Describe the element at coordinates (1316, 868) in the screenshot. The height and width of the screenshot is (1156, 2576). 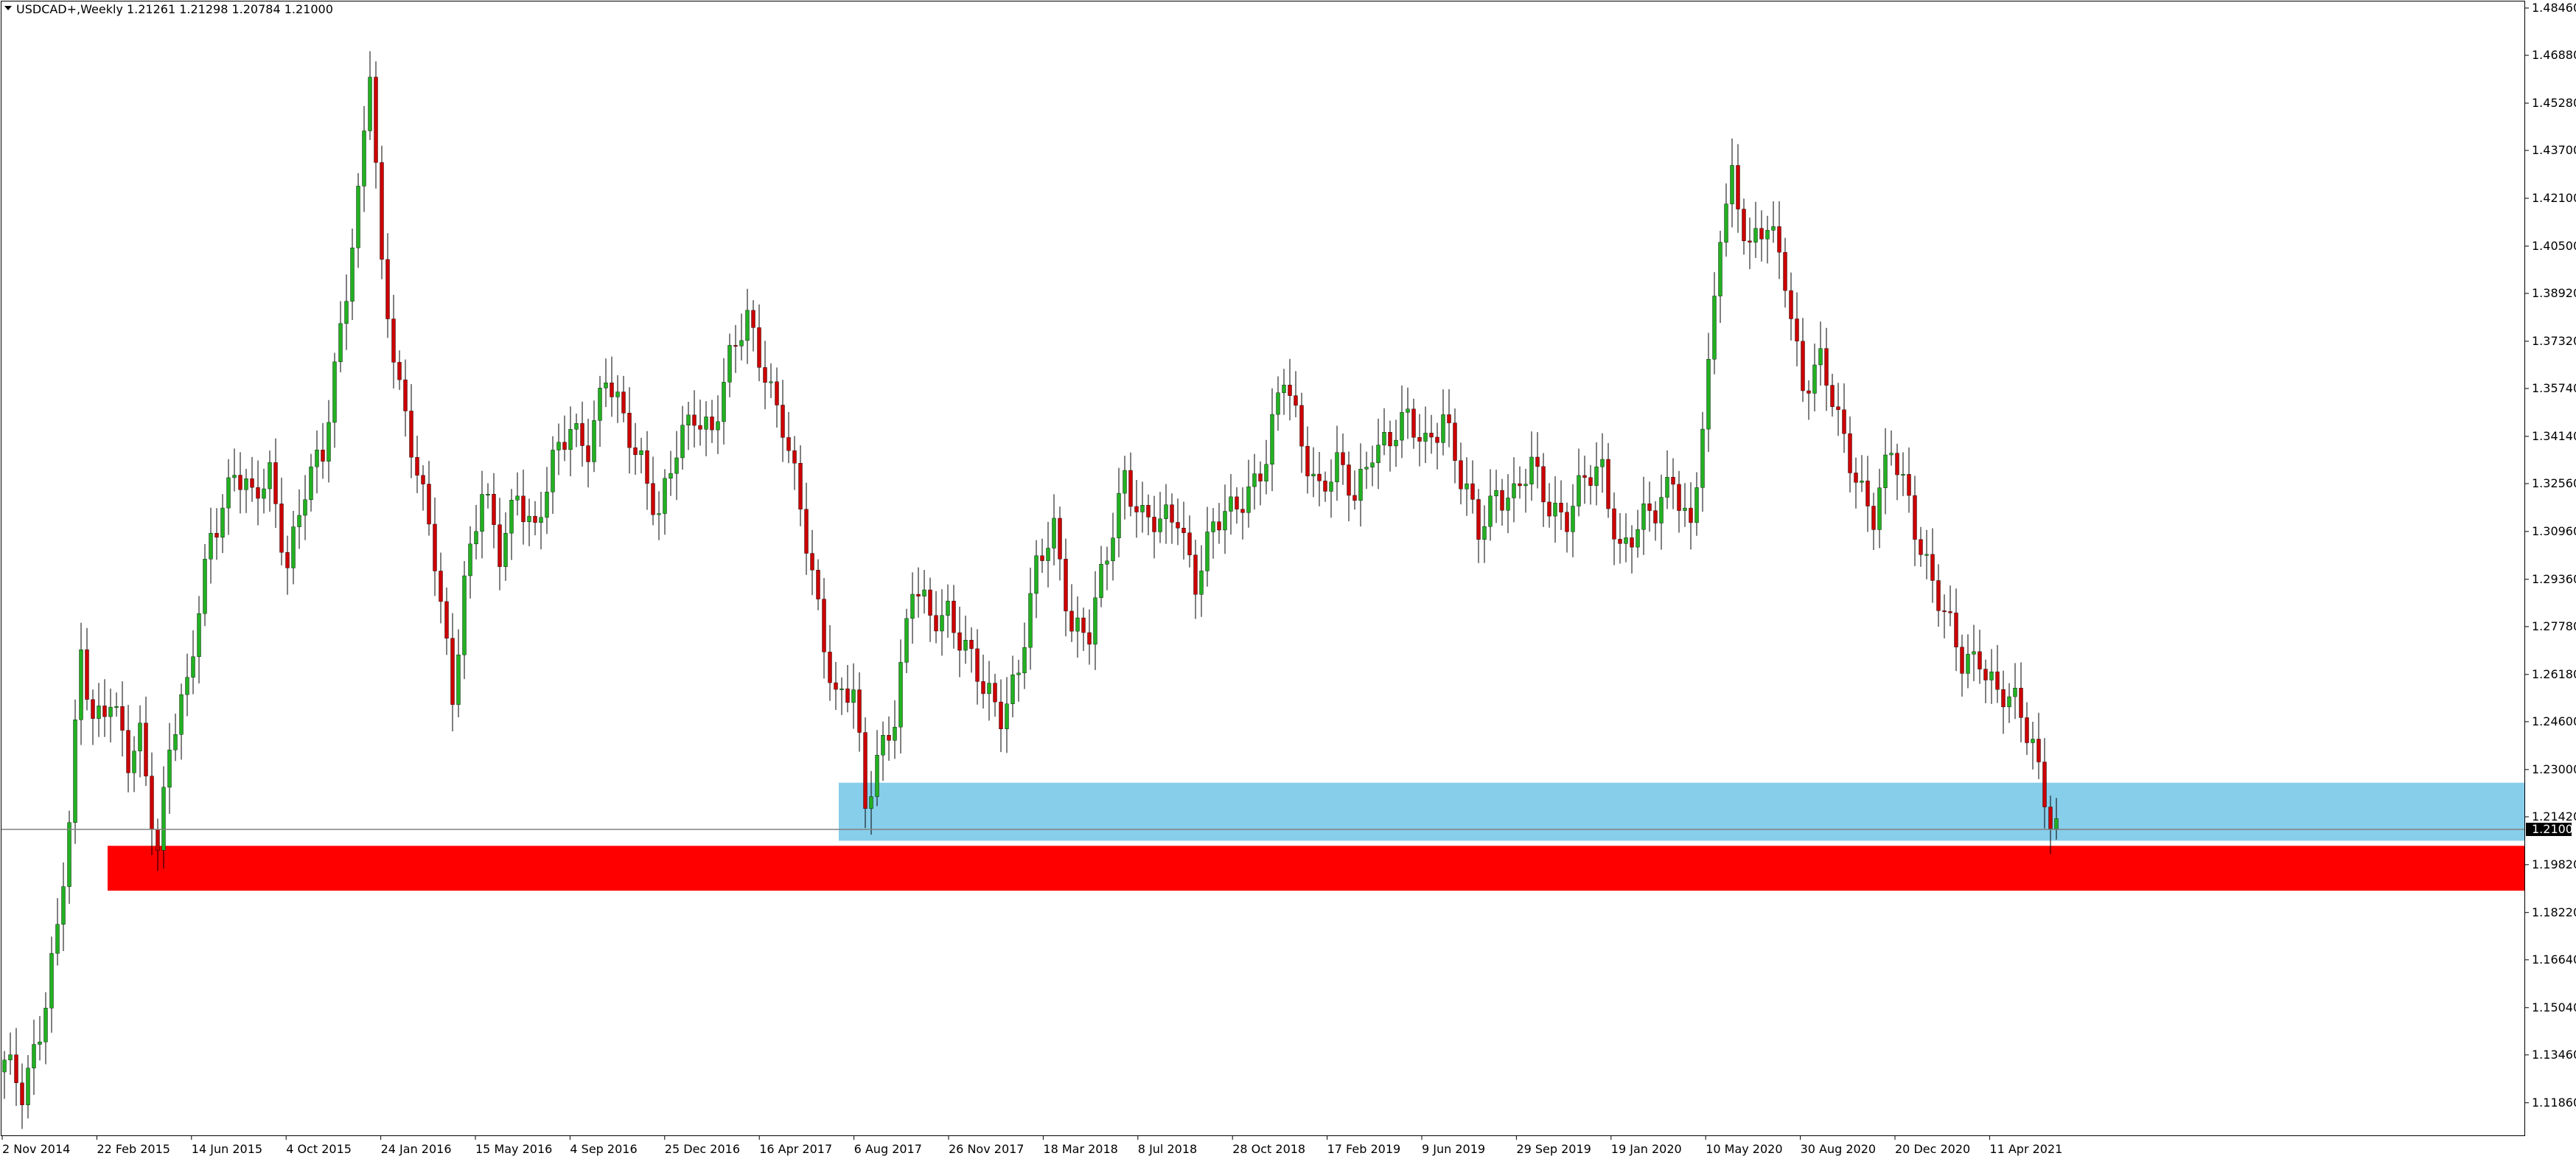
I see `support-zone-red` at that location.